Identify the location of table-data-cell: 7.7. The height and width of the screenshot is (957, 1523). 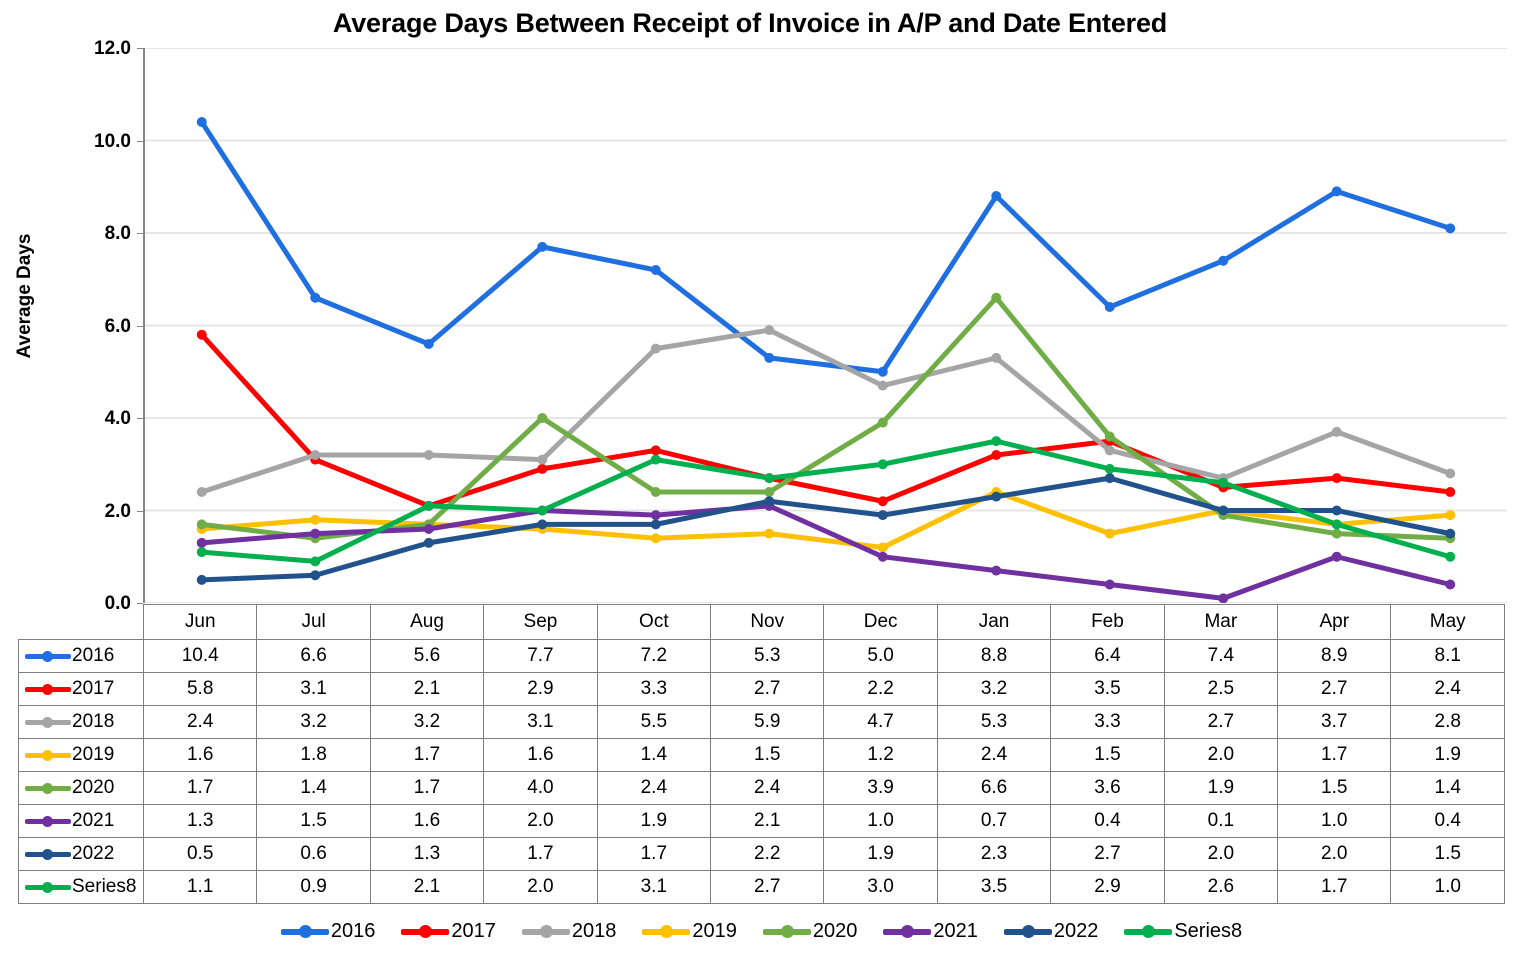
(540, 656).